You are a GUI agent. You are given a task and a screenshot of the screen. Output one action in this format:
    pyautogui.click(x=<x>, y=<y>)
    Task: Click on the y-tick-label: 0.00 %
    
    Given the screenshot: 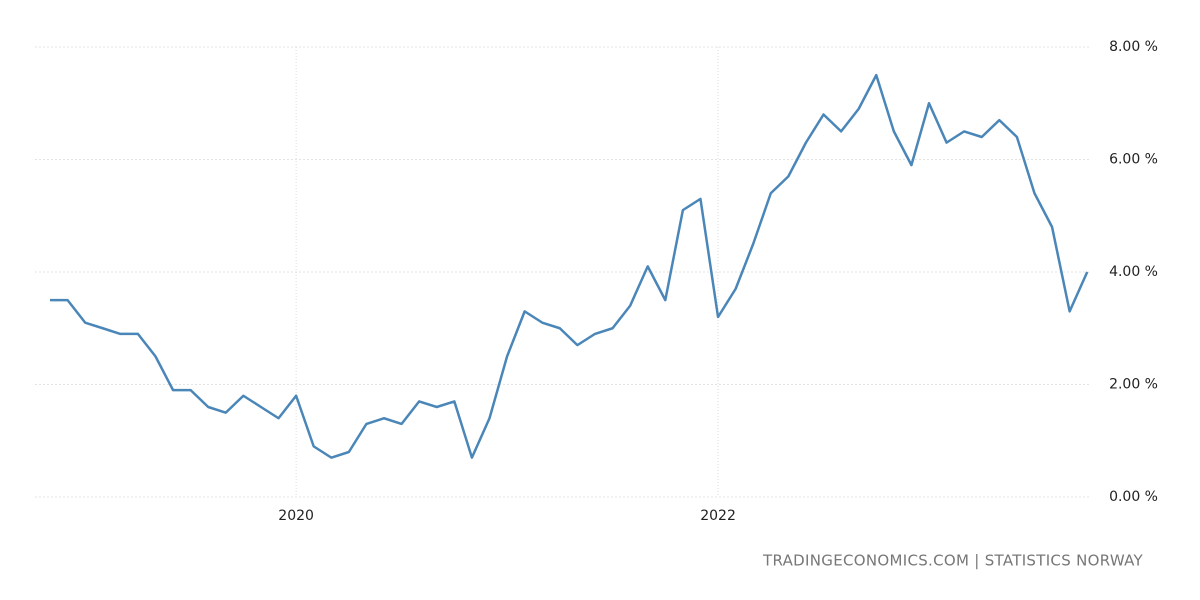 What is the action you would take?
    pyautogui.click(x=1133, y=497)
    